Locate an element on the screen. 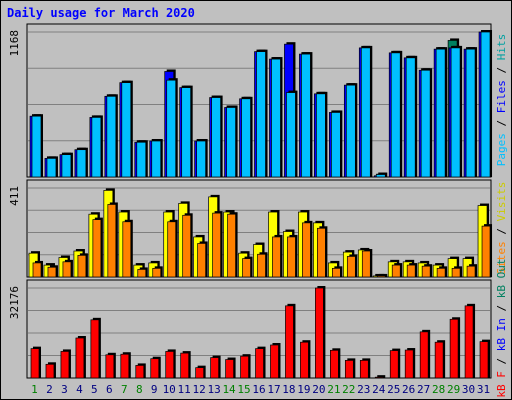 The height and width of the screenshot is (400, 512). x-tick-label: 1 is located at coordinates (34, 389).